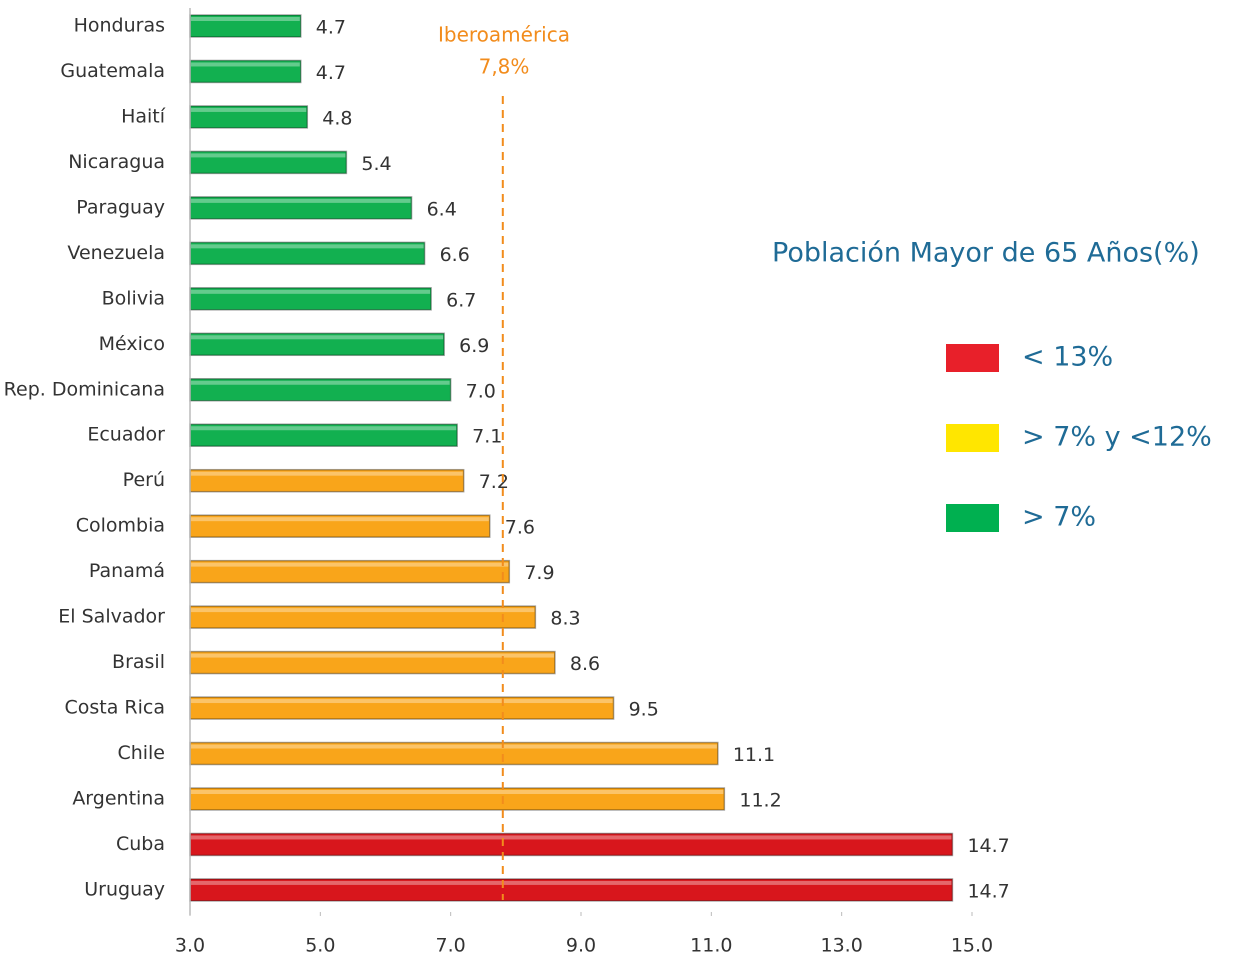 This screenshot has width=1256, height=957. What do you see at coordinates (487, 437) in the screenshot?
I see `data-label: 7.1` at bounding box center [487, 437].